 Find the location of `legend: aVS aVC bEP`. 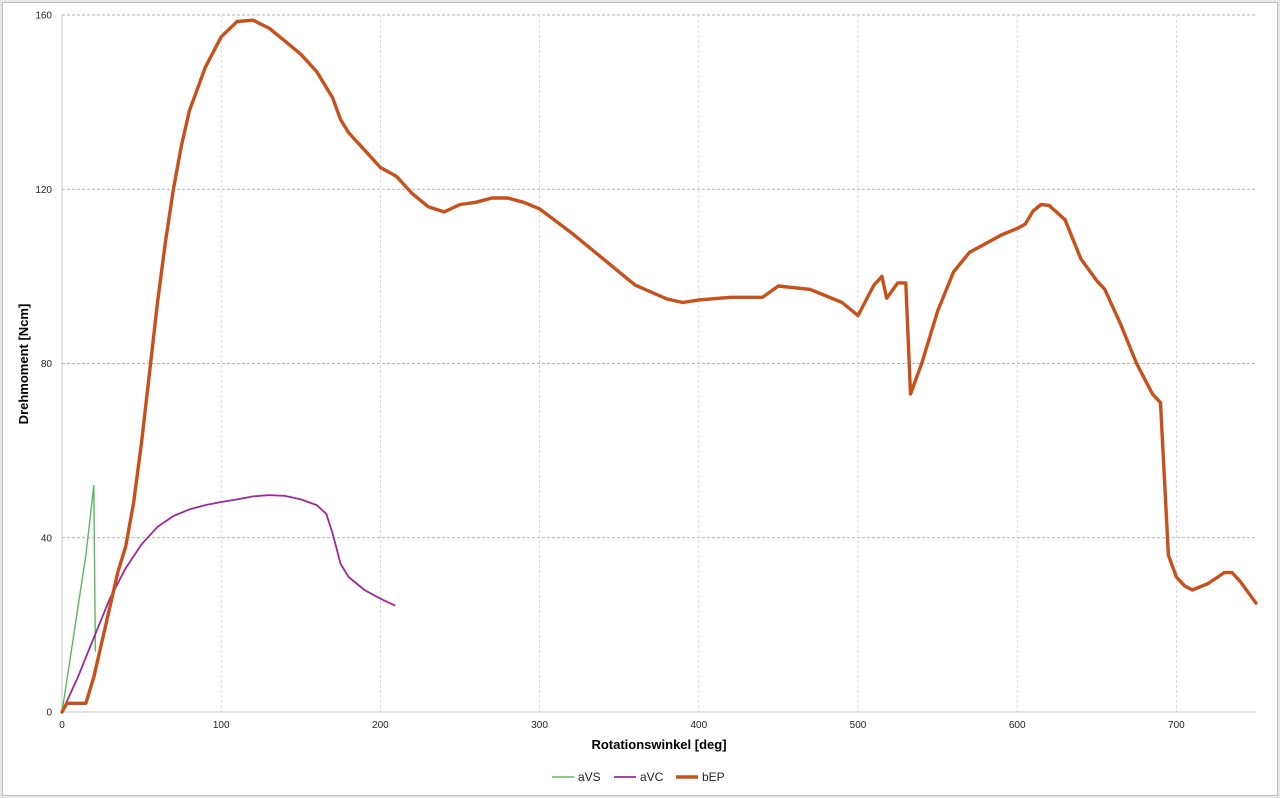

legend: aVS aVC bEP is located at coordinates (638, 777).